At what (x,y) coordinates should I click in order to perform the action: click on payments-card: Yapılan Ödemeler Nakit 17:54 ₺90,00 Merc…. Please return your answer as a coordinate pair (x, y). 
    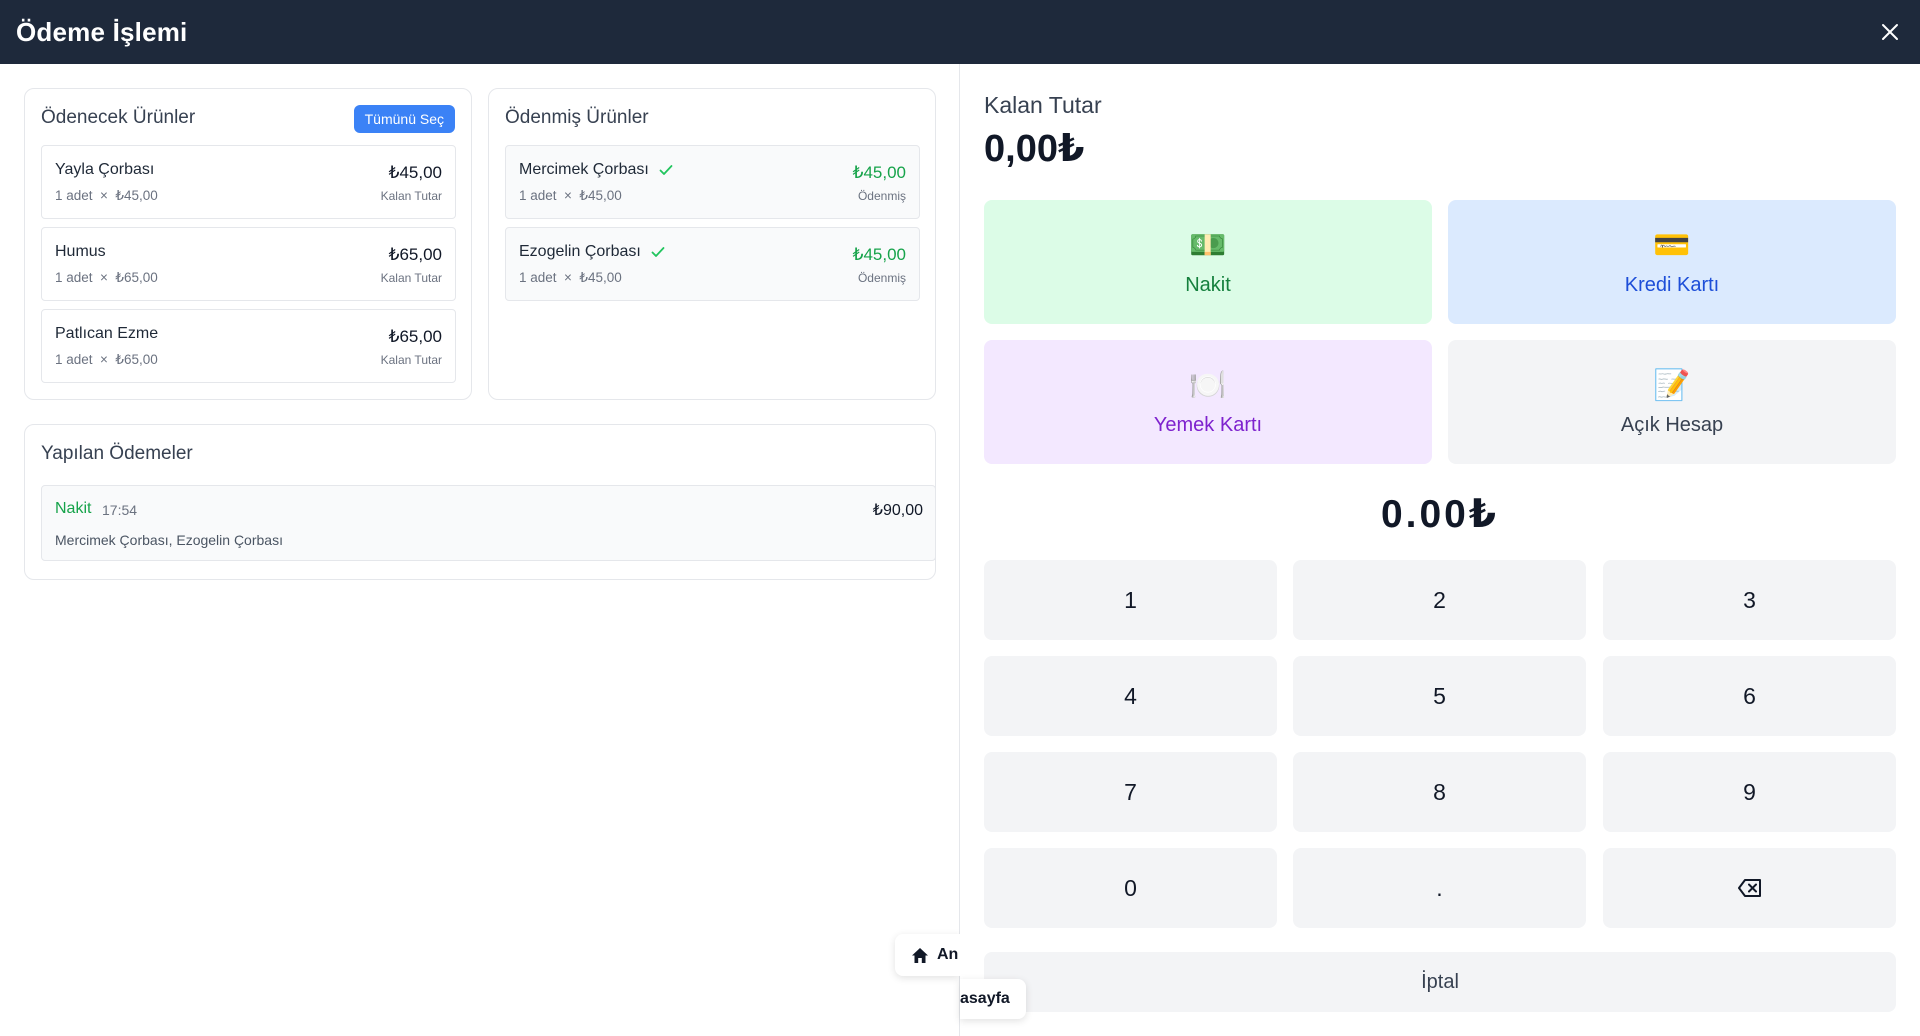
    Looking at the image, I should click on (480, 502).